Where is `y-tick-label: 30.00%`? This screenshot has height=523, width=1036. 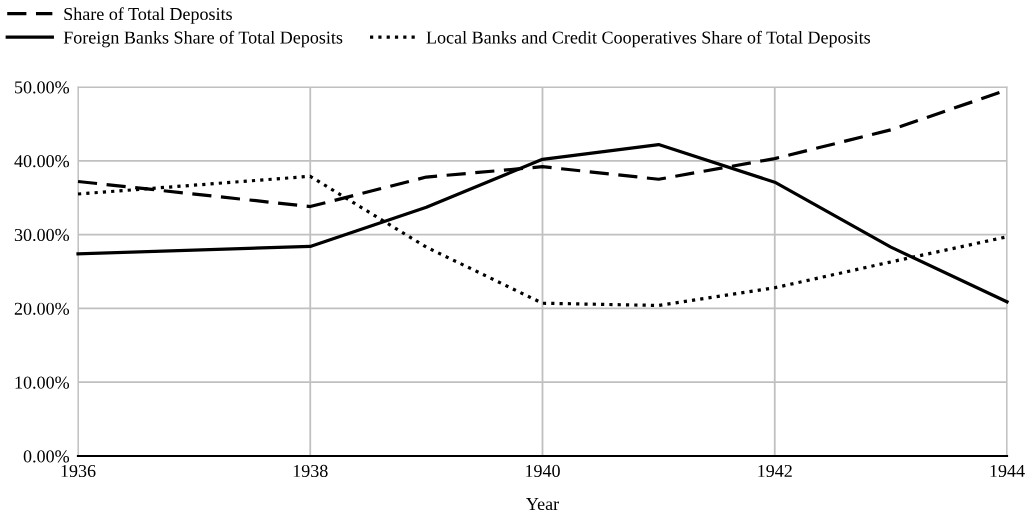
y-tick-label: 30.00% is located at coordinates (42, 235).